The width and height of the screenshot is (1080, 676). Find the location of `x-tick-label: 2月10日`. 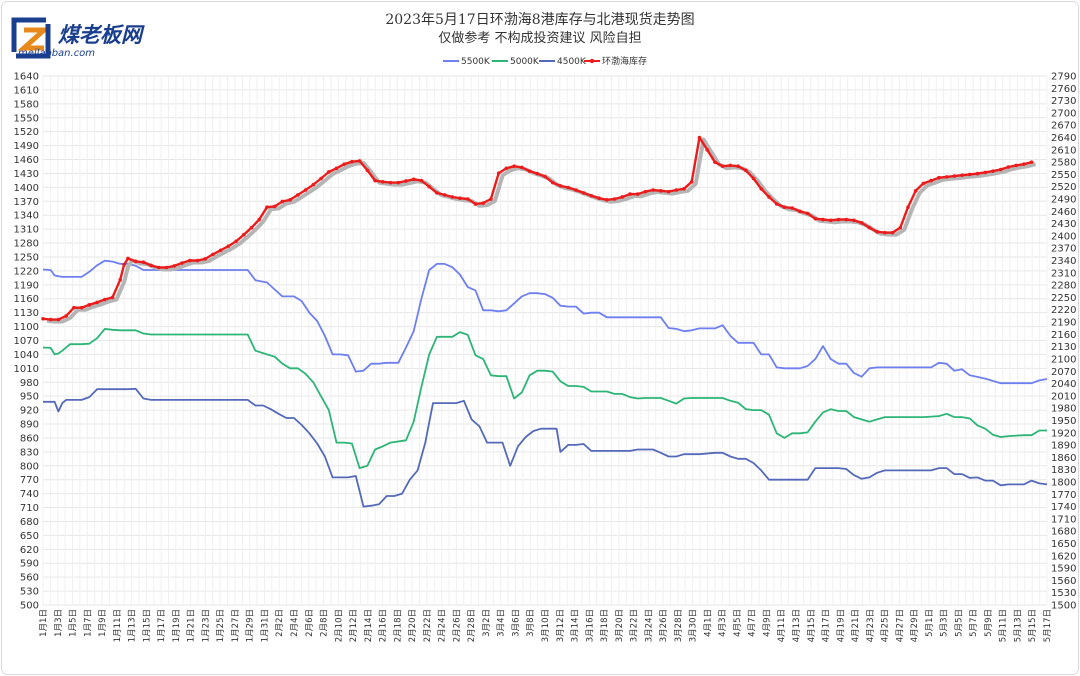

x-tick-label: 2月10日 is located at coordinates (339, 625).